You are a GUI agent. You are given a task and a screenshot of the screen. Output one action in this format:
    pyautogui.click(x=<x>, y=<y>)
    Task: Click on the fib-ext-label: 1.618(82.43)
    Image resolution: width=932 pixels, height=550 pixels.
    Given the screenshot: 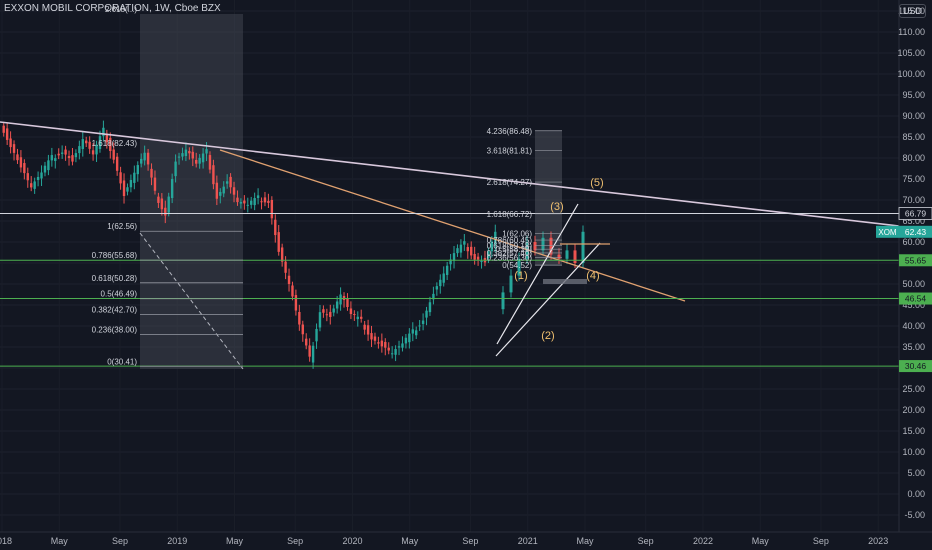 What is the action you would take?
    pyautogui.click(x=115, y=143)
    